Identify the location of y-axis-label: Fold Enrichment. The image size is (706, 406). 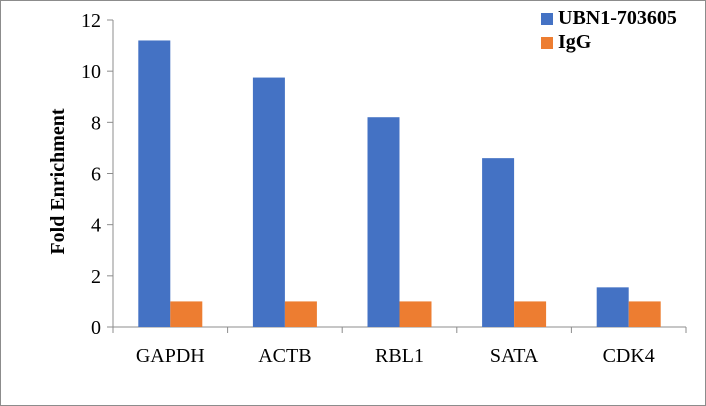
(58, 181).